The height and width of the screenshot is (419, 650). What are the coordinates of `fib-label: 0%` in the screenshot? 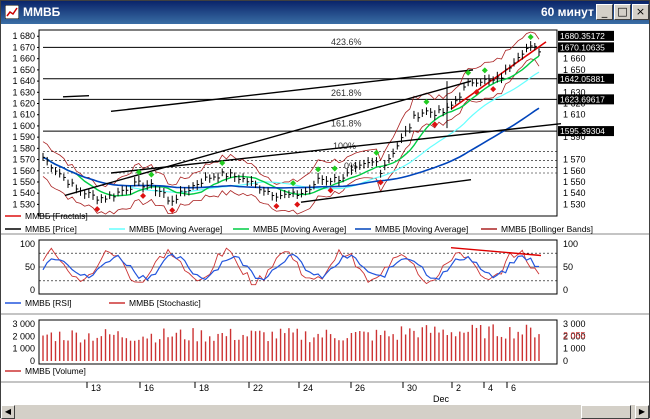 It's located at (350, 166).